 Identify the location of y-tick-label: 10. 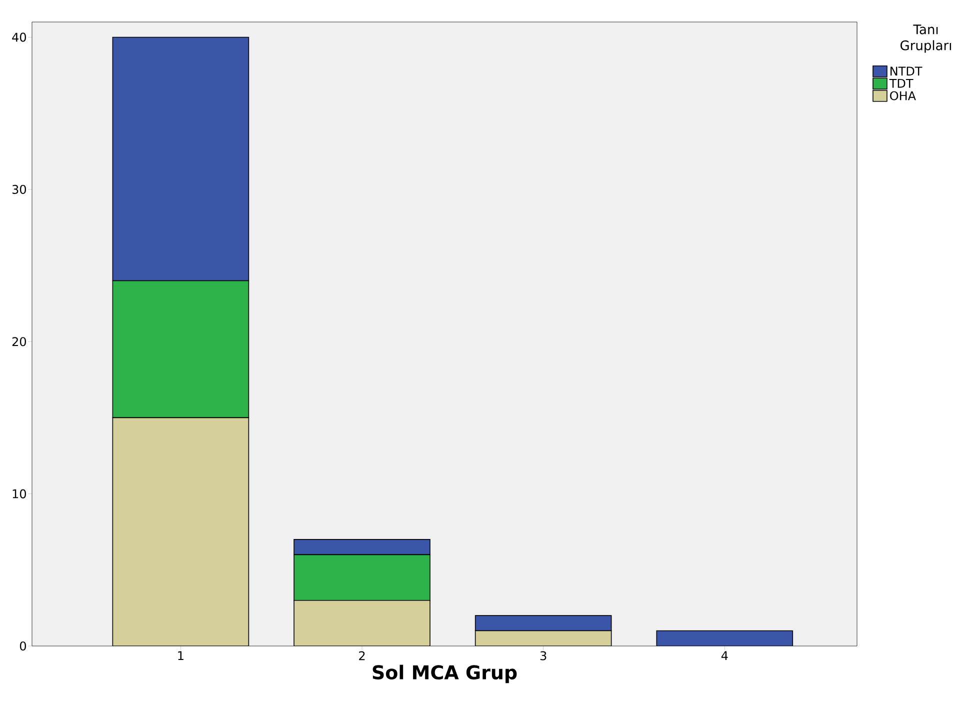
(19, 493).